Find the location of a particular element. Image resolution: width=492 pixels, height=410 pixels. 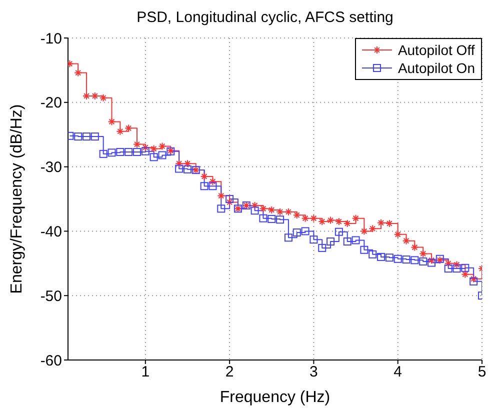

x-tick-label: 3 is located at coordinates (314, 372).